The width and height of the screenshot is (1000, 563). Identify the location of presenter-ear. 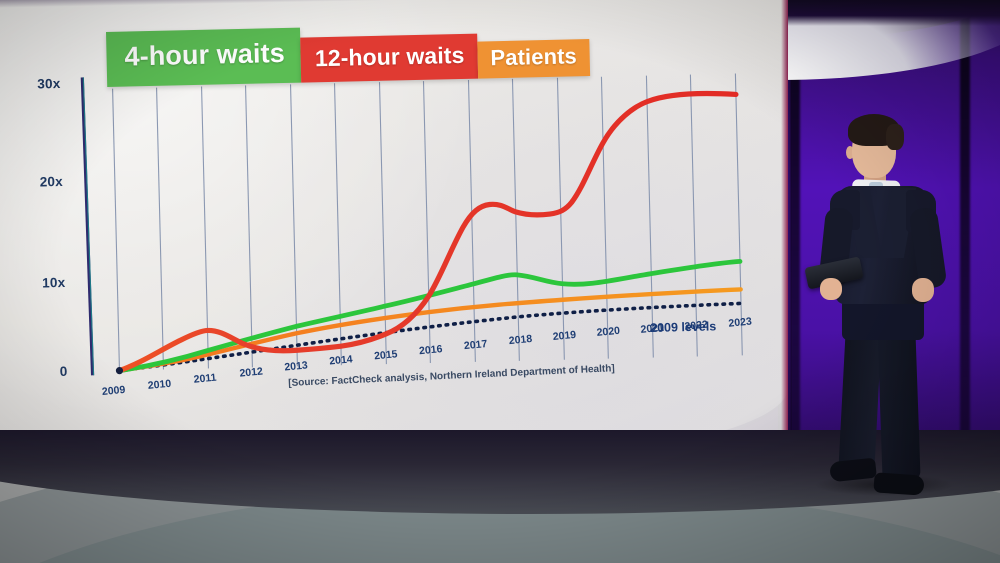
(850, 152).